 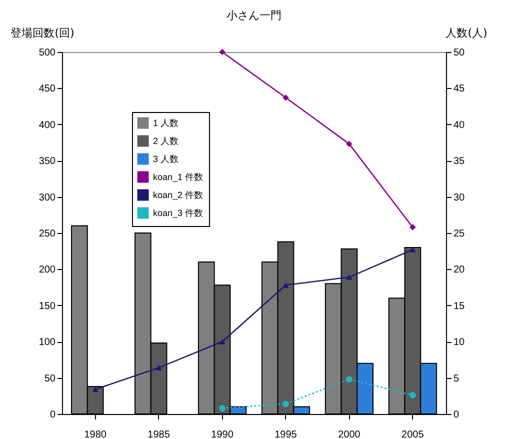 I want to click on chart-title: 小さん一門, so click(x=254, y=15).